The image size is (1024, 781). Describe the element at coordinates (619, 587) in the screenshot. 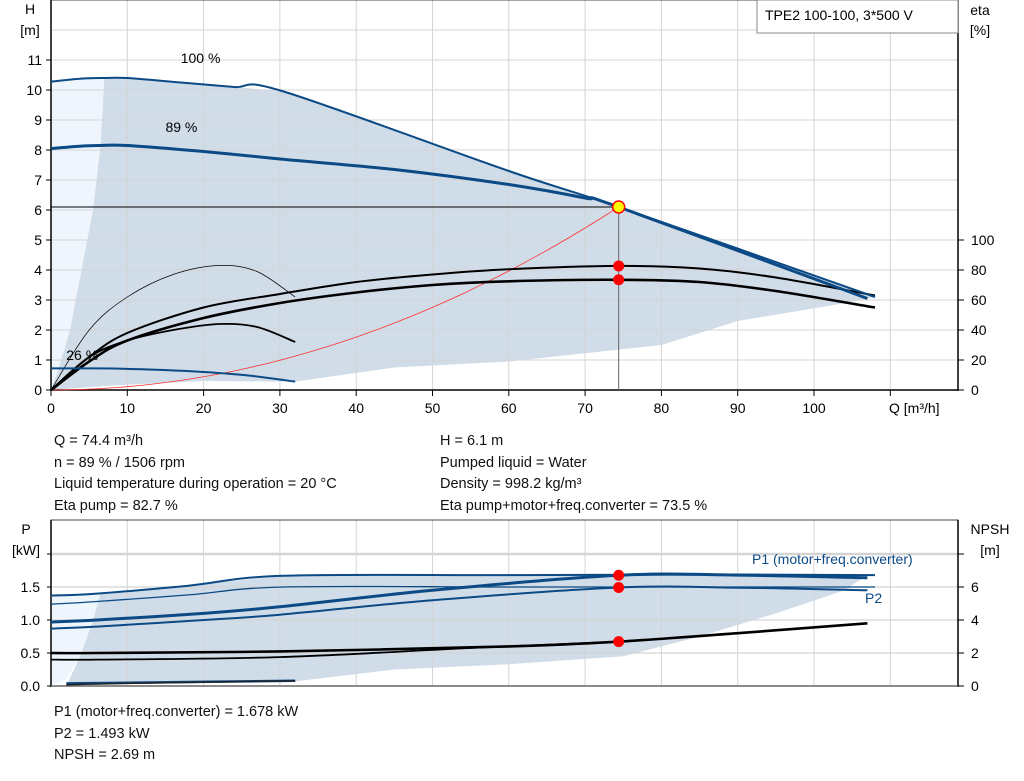

I see `p2-duty-marker` at that location.